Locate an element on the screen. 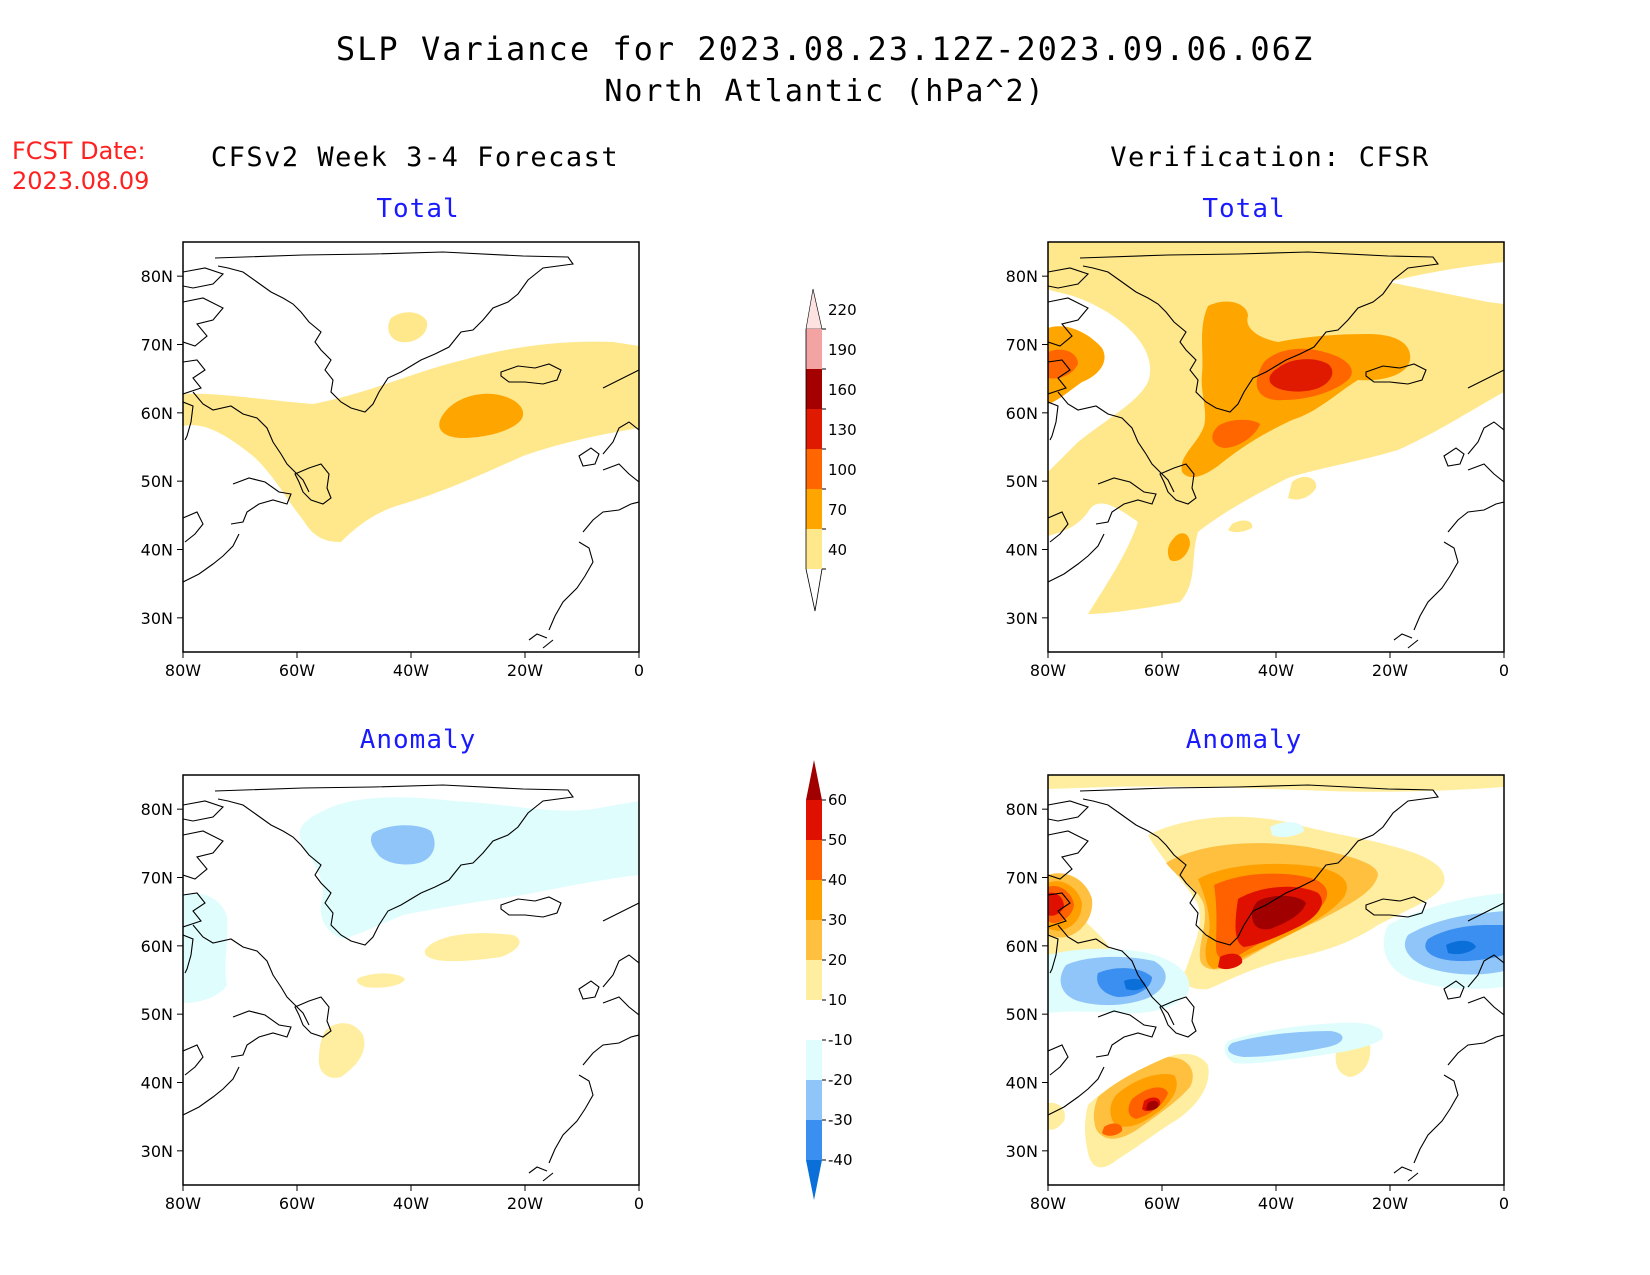 This screenshot has width=1650, height=1275. map-panel-verification-total: 80N 70N 60N 50N 40N 30N 80W 60W 40W 20W 0 is located at coordinates (1257, 460).